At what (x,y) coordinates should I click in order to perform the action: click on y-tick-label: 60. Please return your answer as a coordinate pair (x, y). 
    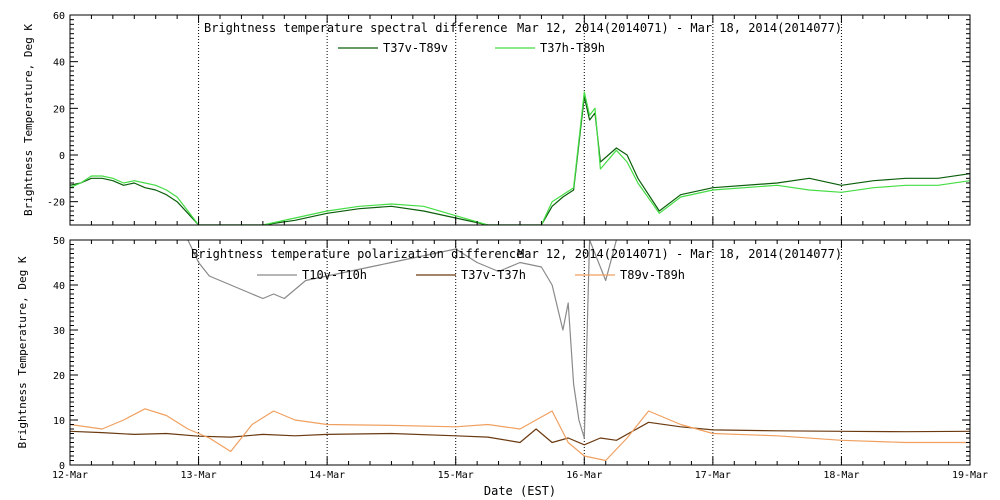
    Looking at the image, I should click on (59, 16).